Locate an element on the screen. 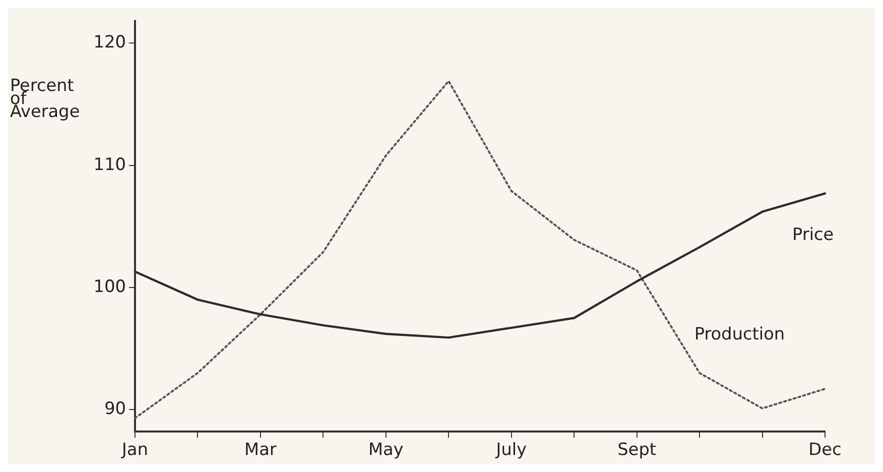  x-tick-label: Sept is located at coordinates (636, 450).